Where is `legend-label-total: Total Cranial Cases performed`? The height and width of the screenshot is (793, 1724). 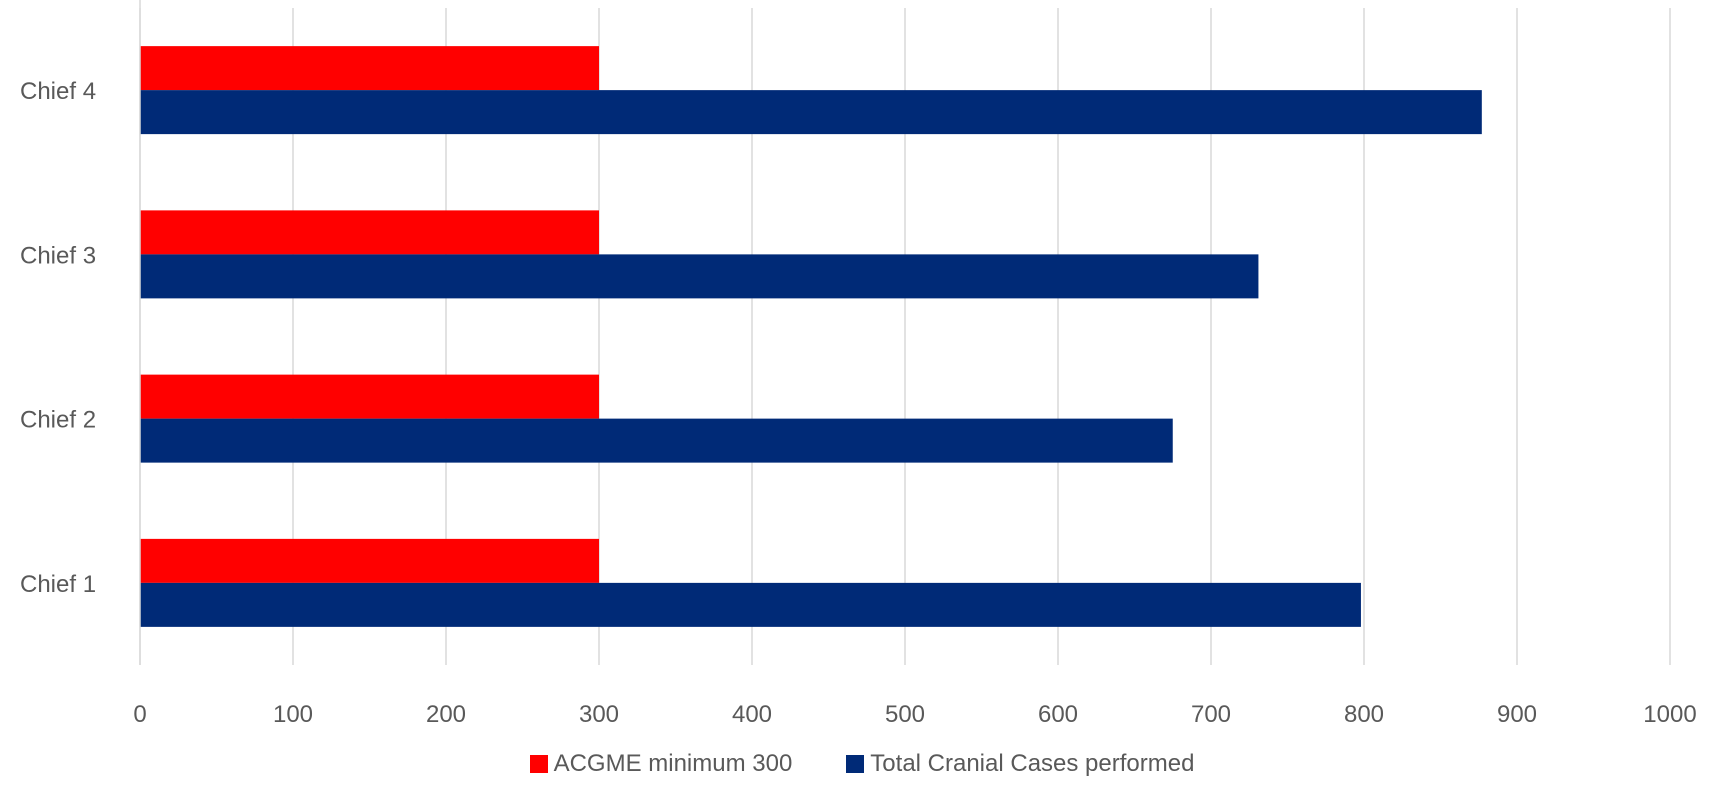 legend-label-total: Total Cranial Cases performed is located at coordinates (1032, 763).